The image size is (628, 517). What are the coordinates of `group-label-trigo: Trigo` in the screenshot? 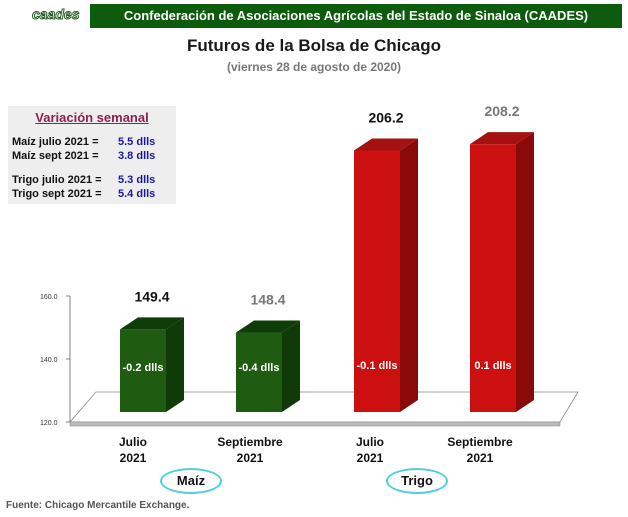 It's located at (417, 481).